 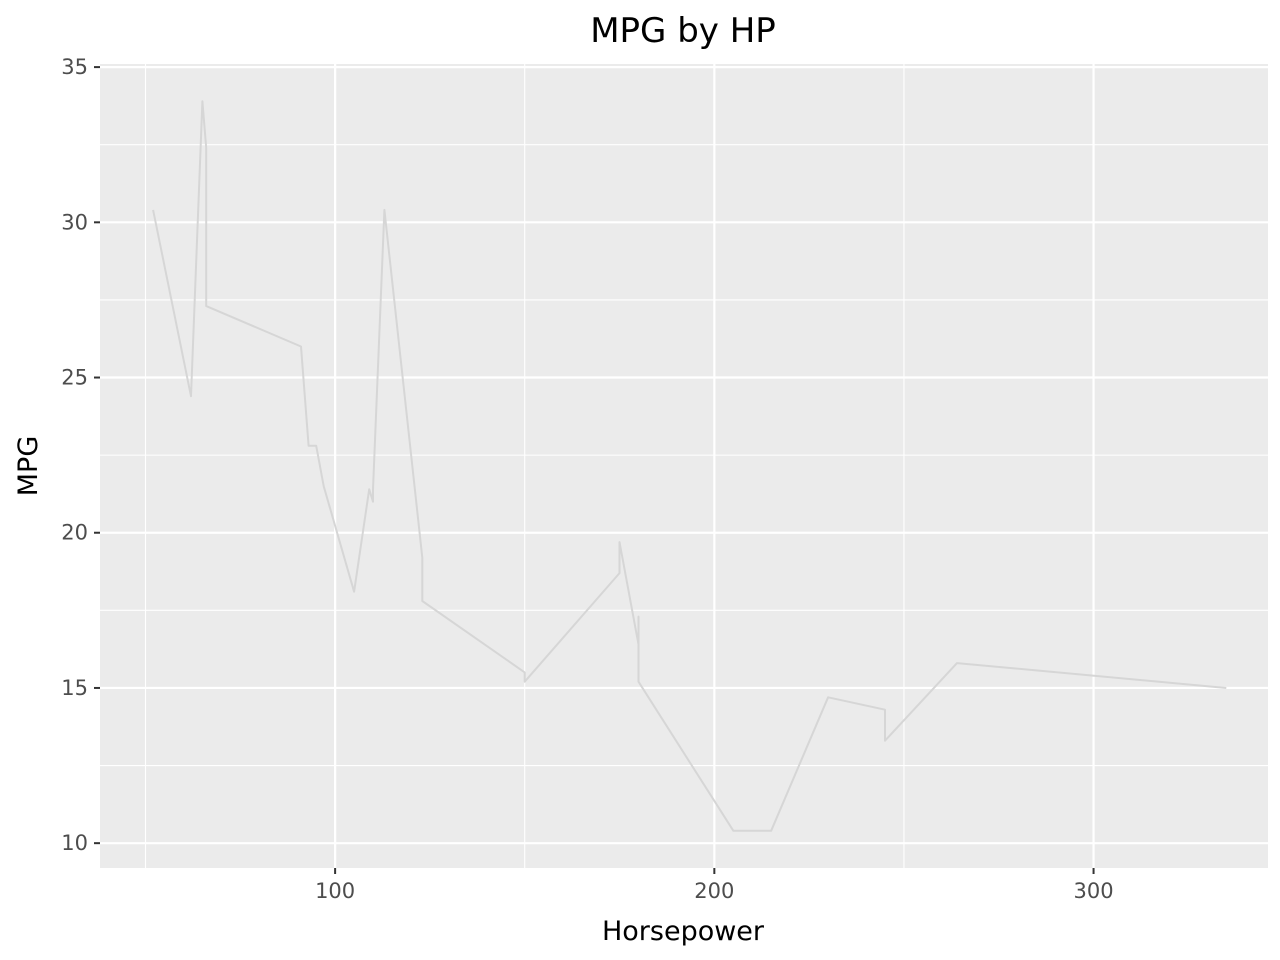 What do you see at coordinates (714, 891) in the screenshot?
I see `x-tick-label: 200` at bounding box center [714, 891].